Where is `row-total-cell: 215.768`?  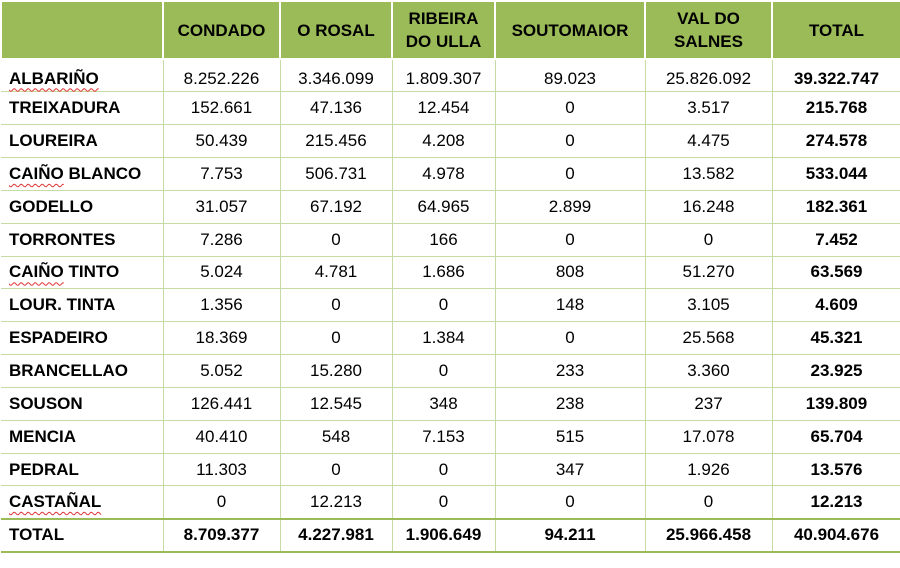
row-total-cell: 215.768 is located at coordinates (836, 108).